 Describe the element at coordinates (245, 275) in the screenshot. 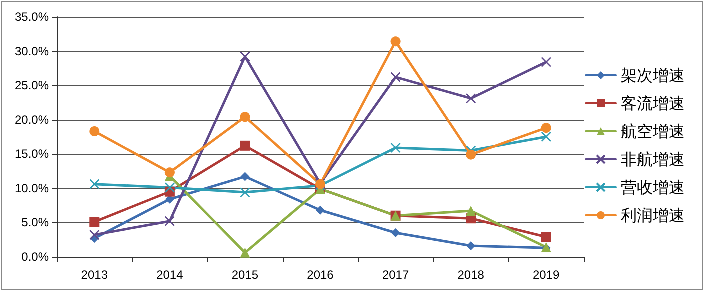

I see `x-tick-label: 2015` at that location.